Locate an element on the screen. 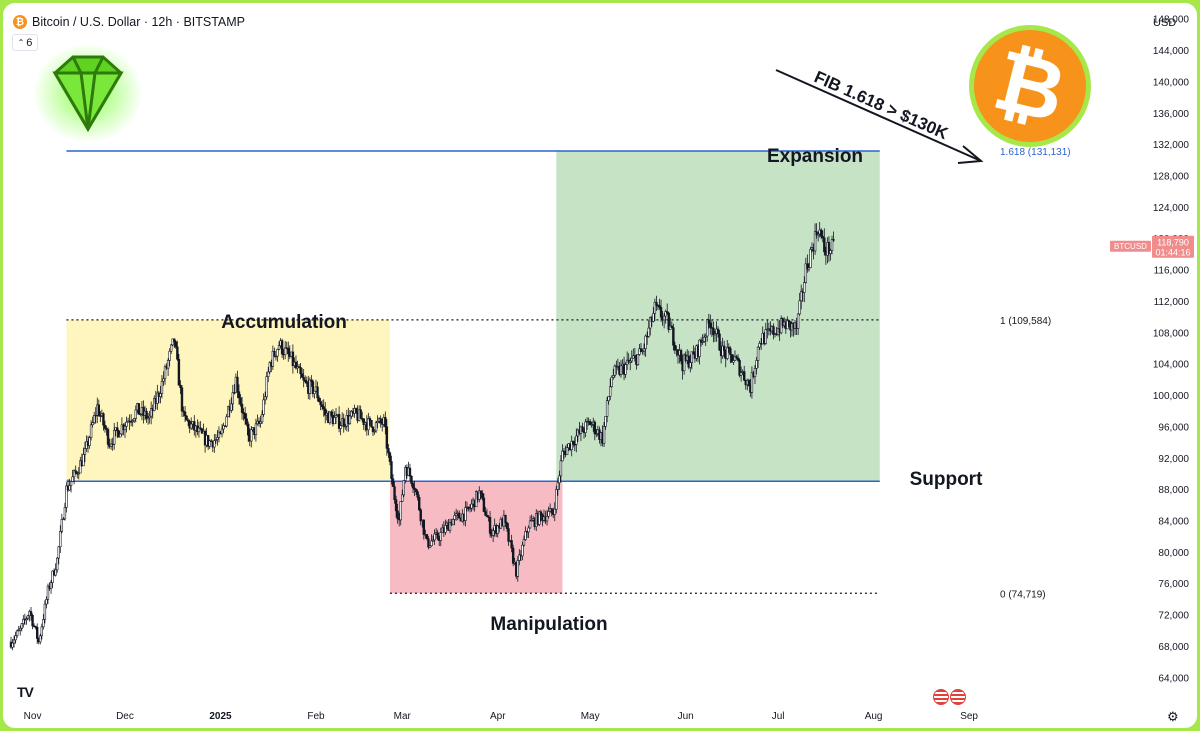  price-tag-symbol-bg is located at coordinates (1130, 246).